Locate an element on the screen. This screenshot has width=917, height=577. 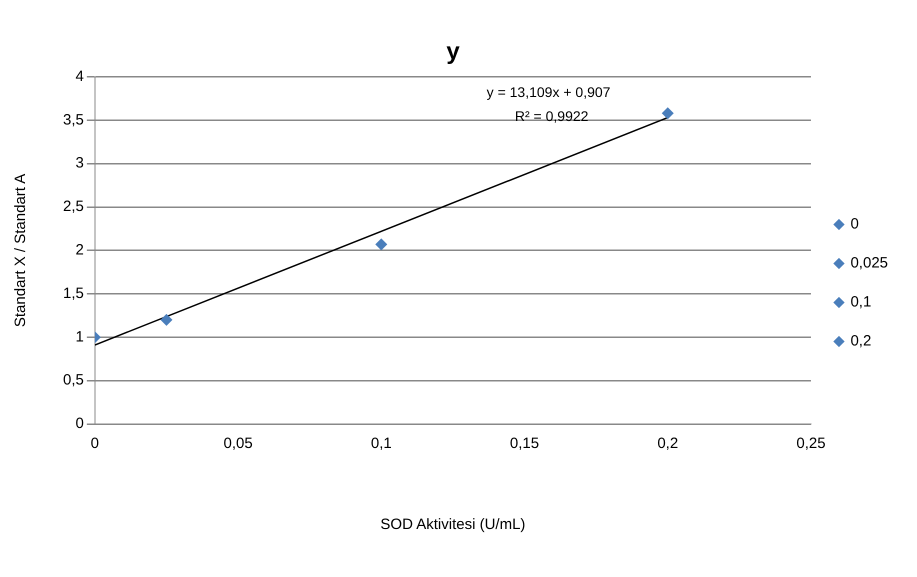
y-tick-label: 2,5 is located at coordinates (73, 207).